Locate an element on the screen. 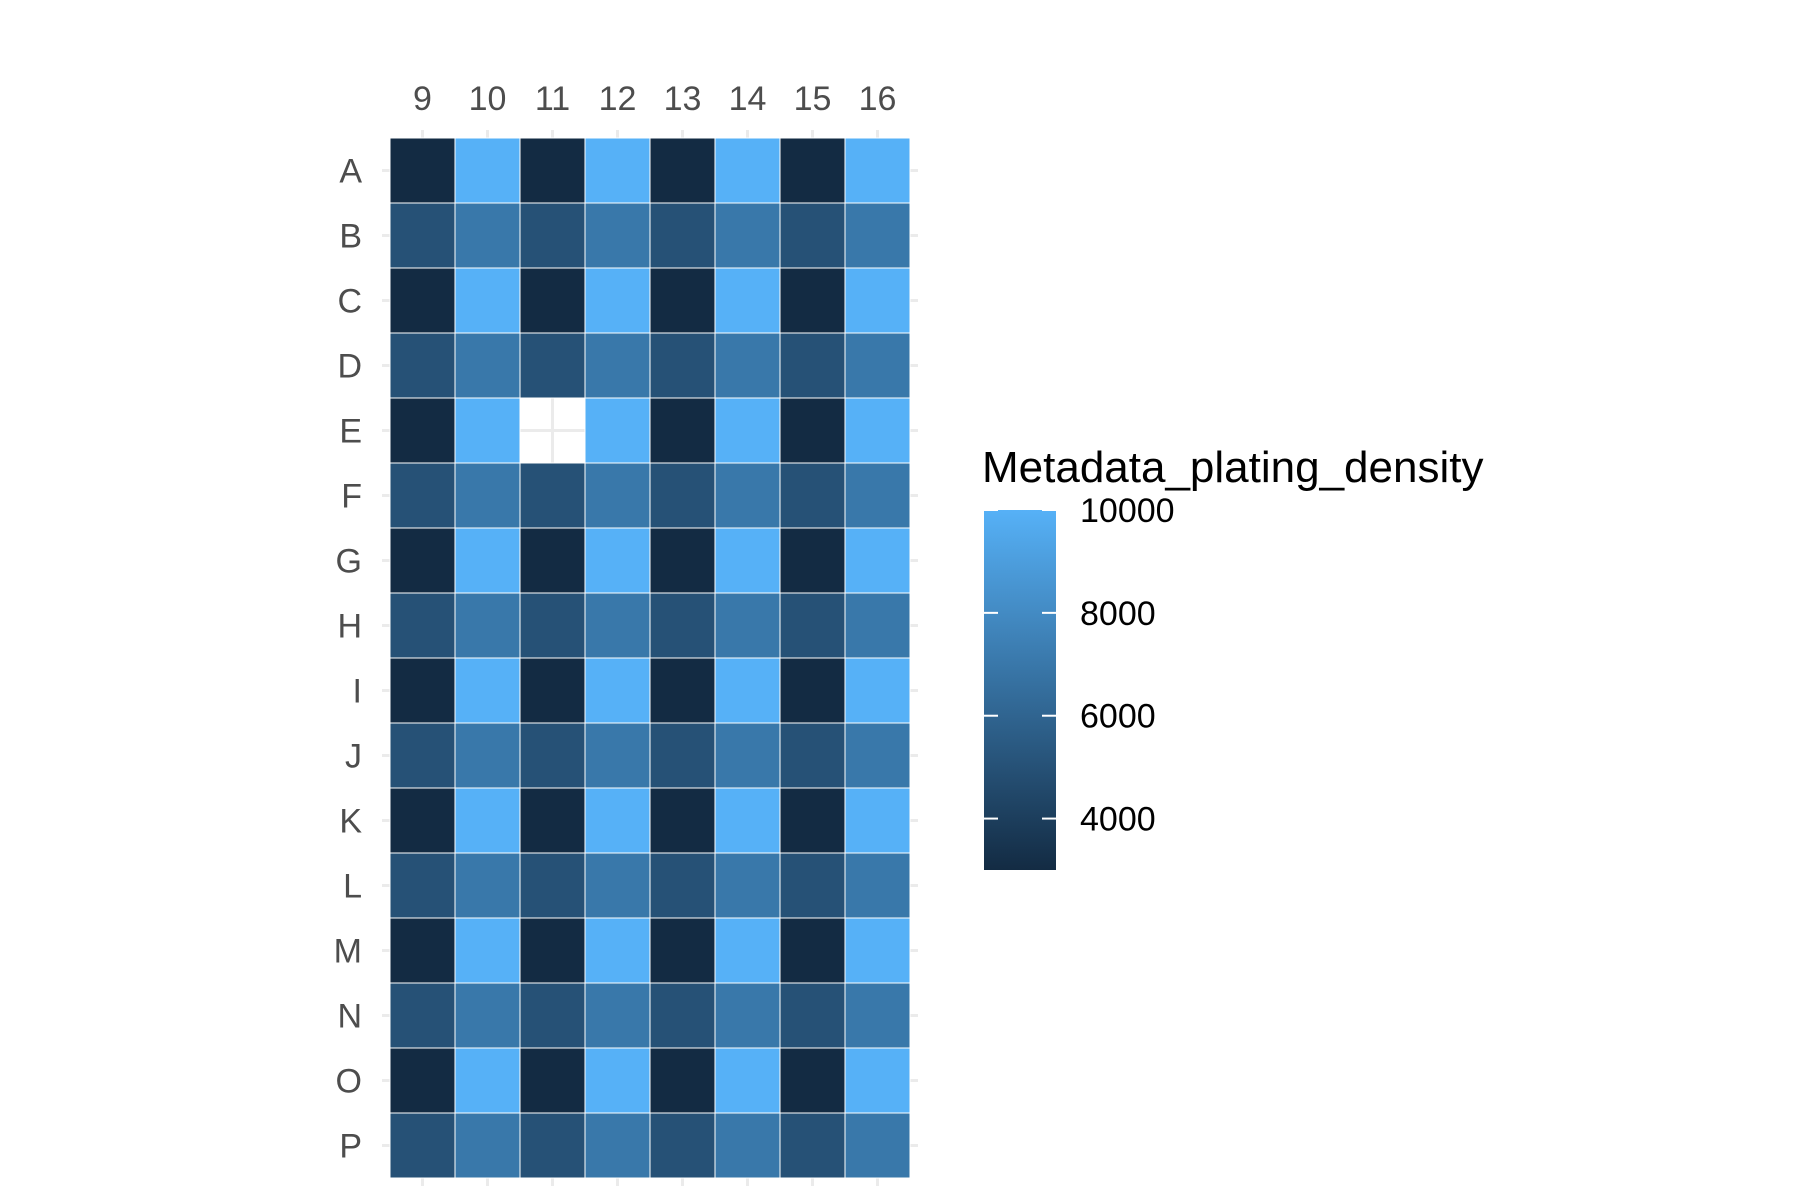 The width and height of the screenshot is (1800, 1200). cell-K9 is located at coordinates (422, 820).